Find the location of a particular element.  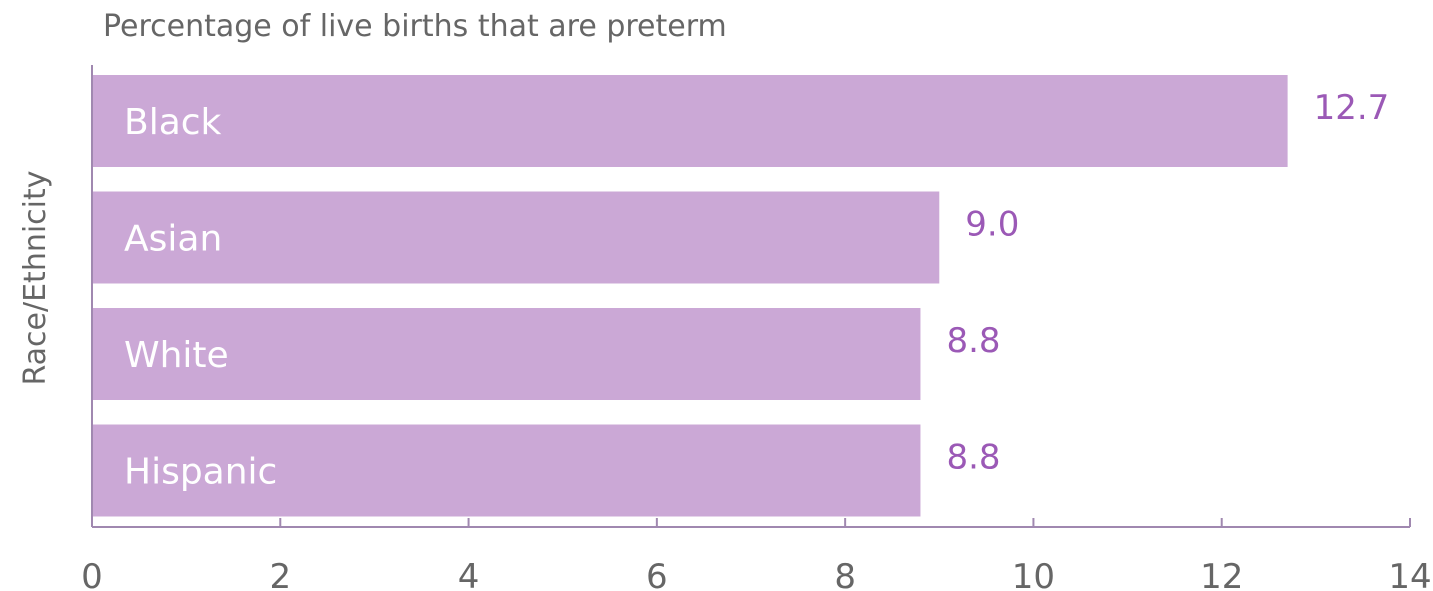

value-label-asian: 9.0 is located at coordinates (992, 225).